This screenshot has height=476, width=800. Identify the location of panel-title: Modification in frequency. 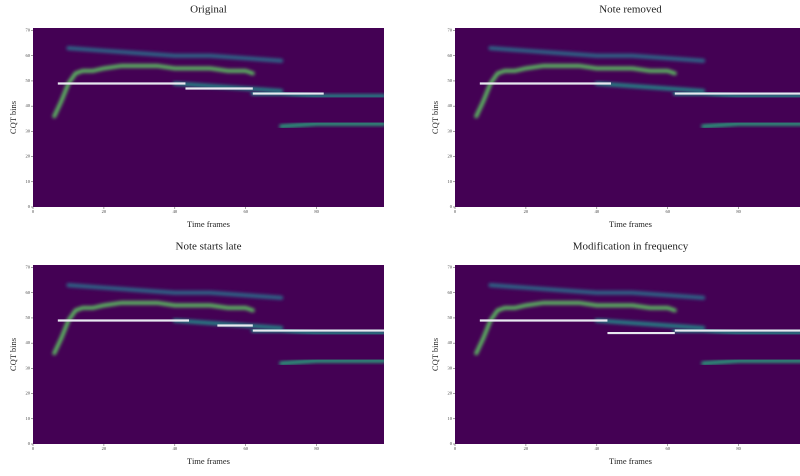
(631, 247).